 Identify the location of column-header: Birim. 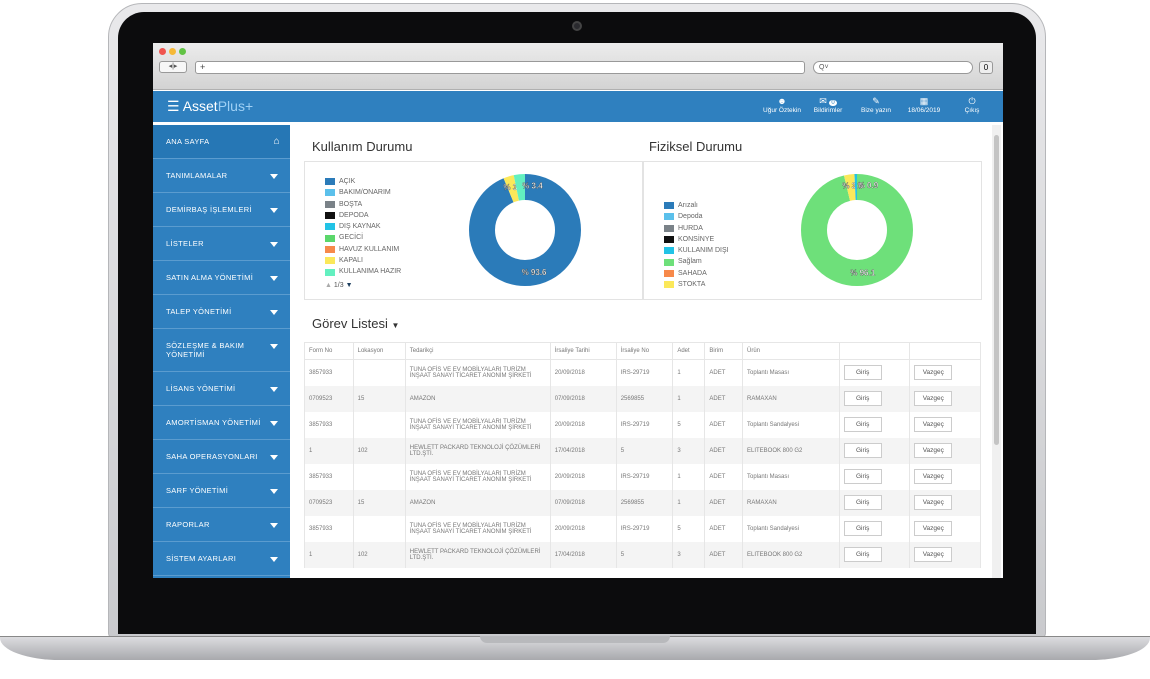
(723, 351).